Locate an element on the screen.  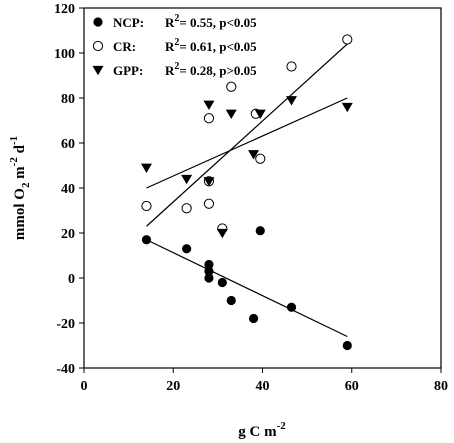
legend-stat-value: = 0.55, p<0.05 is located at coordinates (218, 22).